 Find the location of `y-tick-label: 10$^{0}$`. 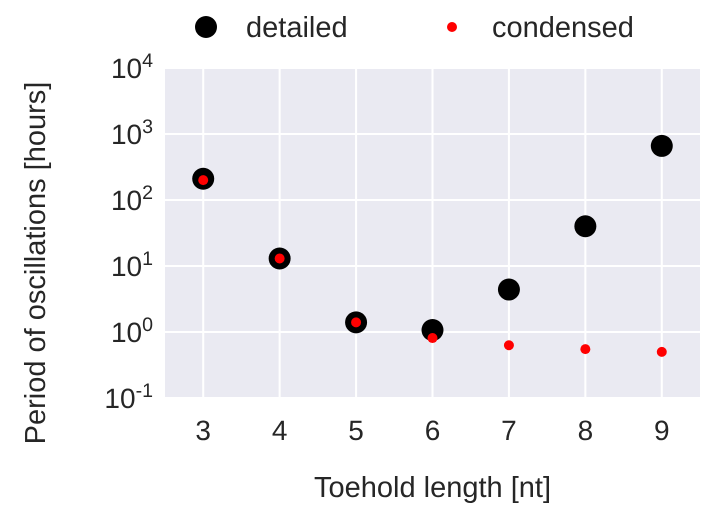

y-tick-label: 10$^{0}$ is located at coordinates (132, 331).